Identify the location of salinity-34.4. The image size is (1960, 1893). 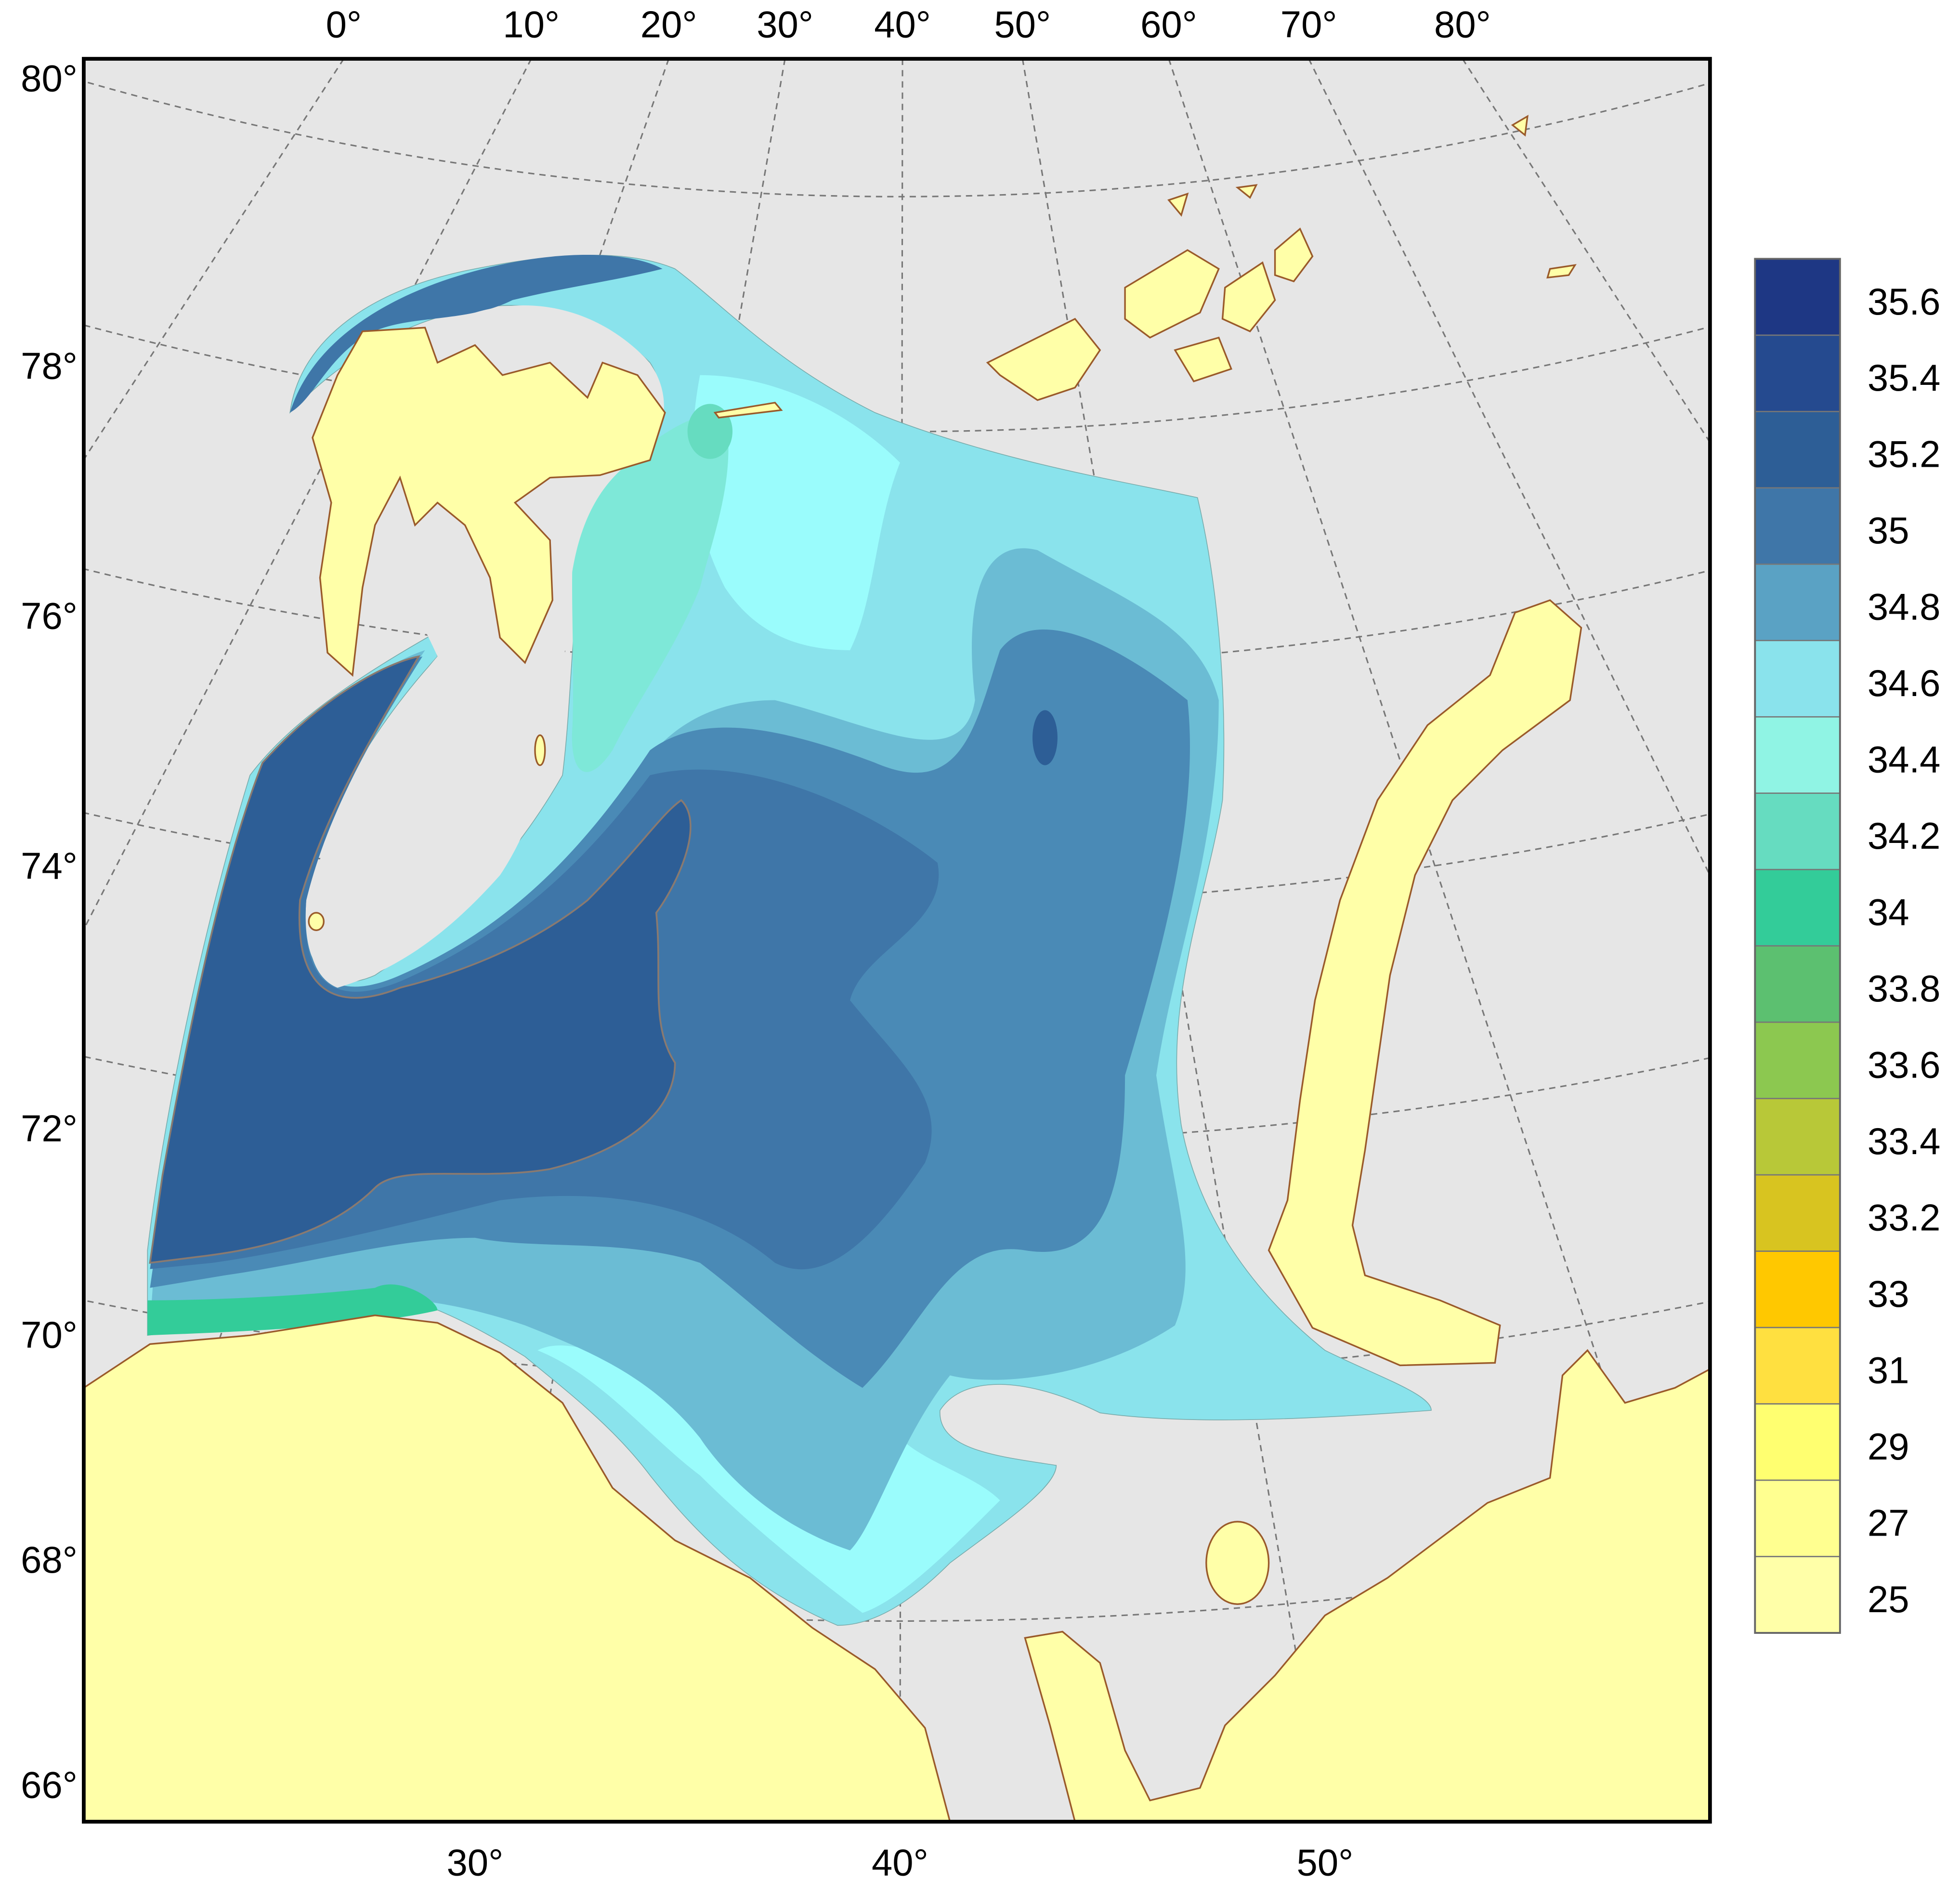
(650, 592).